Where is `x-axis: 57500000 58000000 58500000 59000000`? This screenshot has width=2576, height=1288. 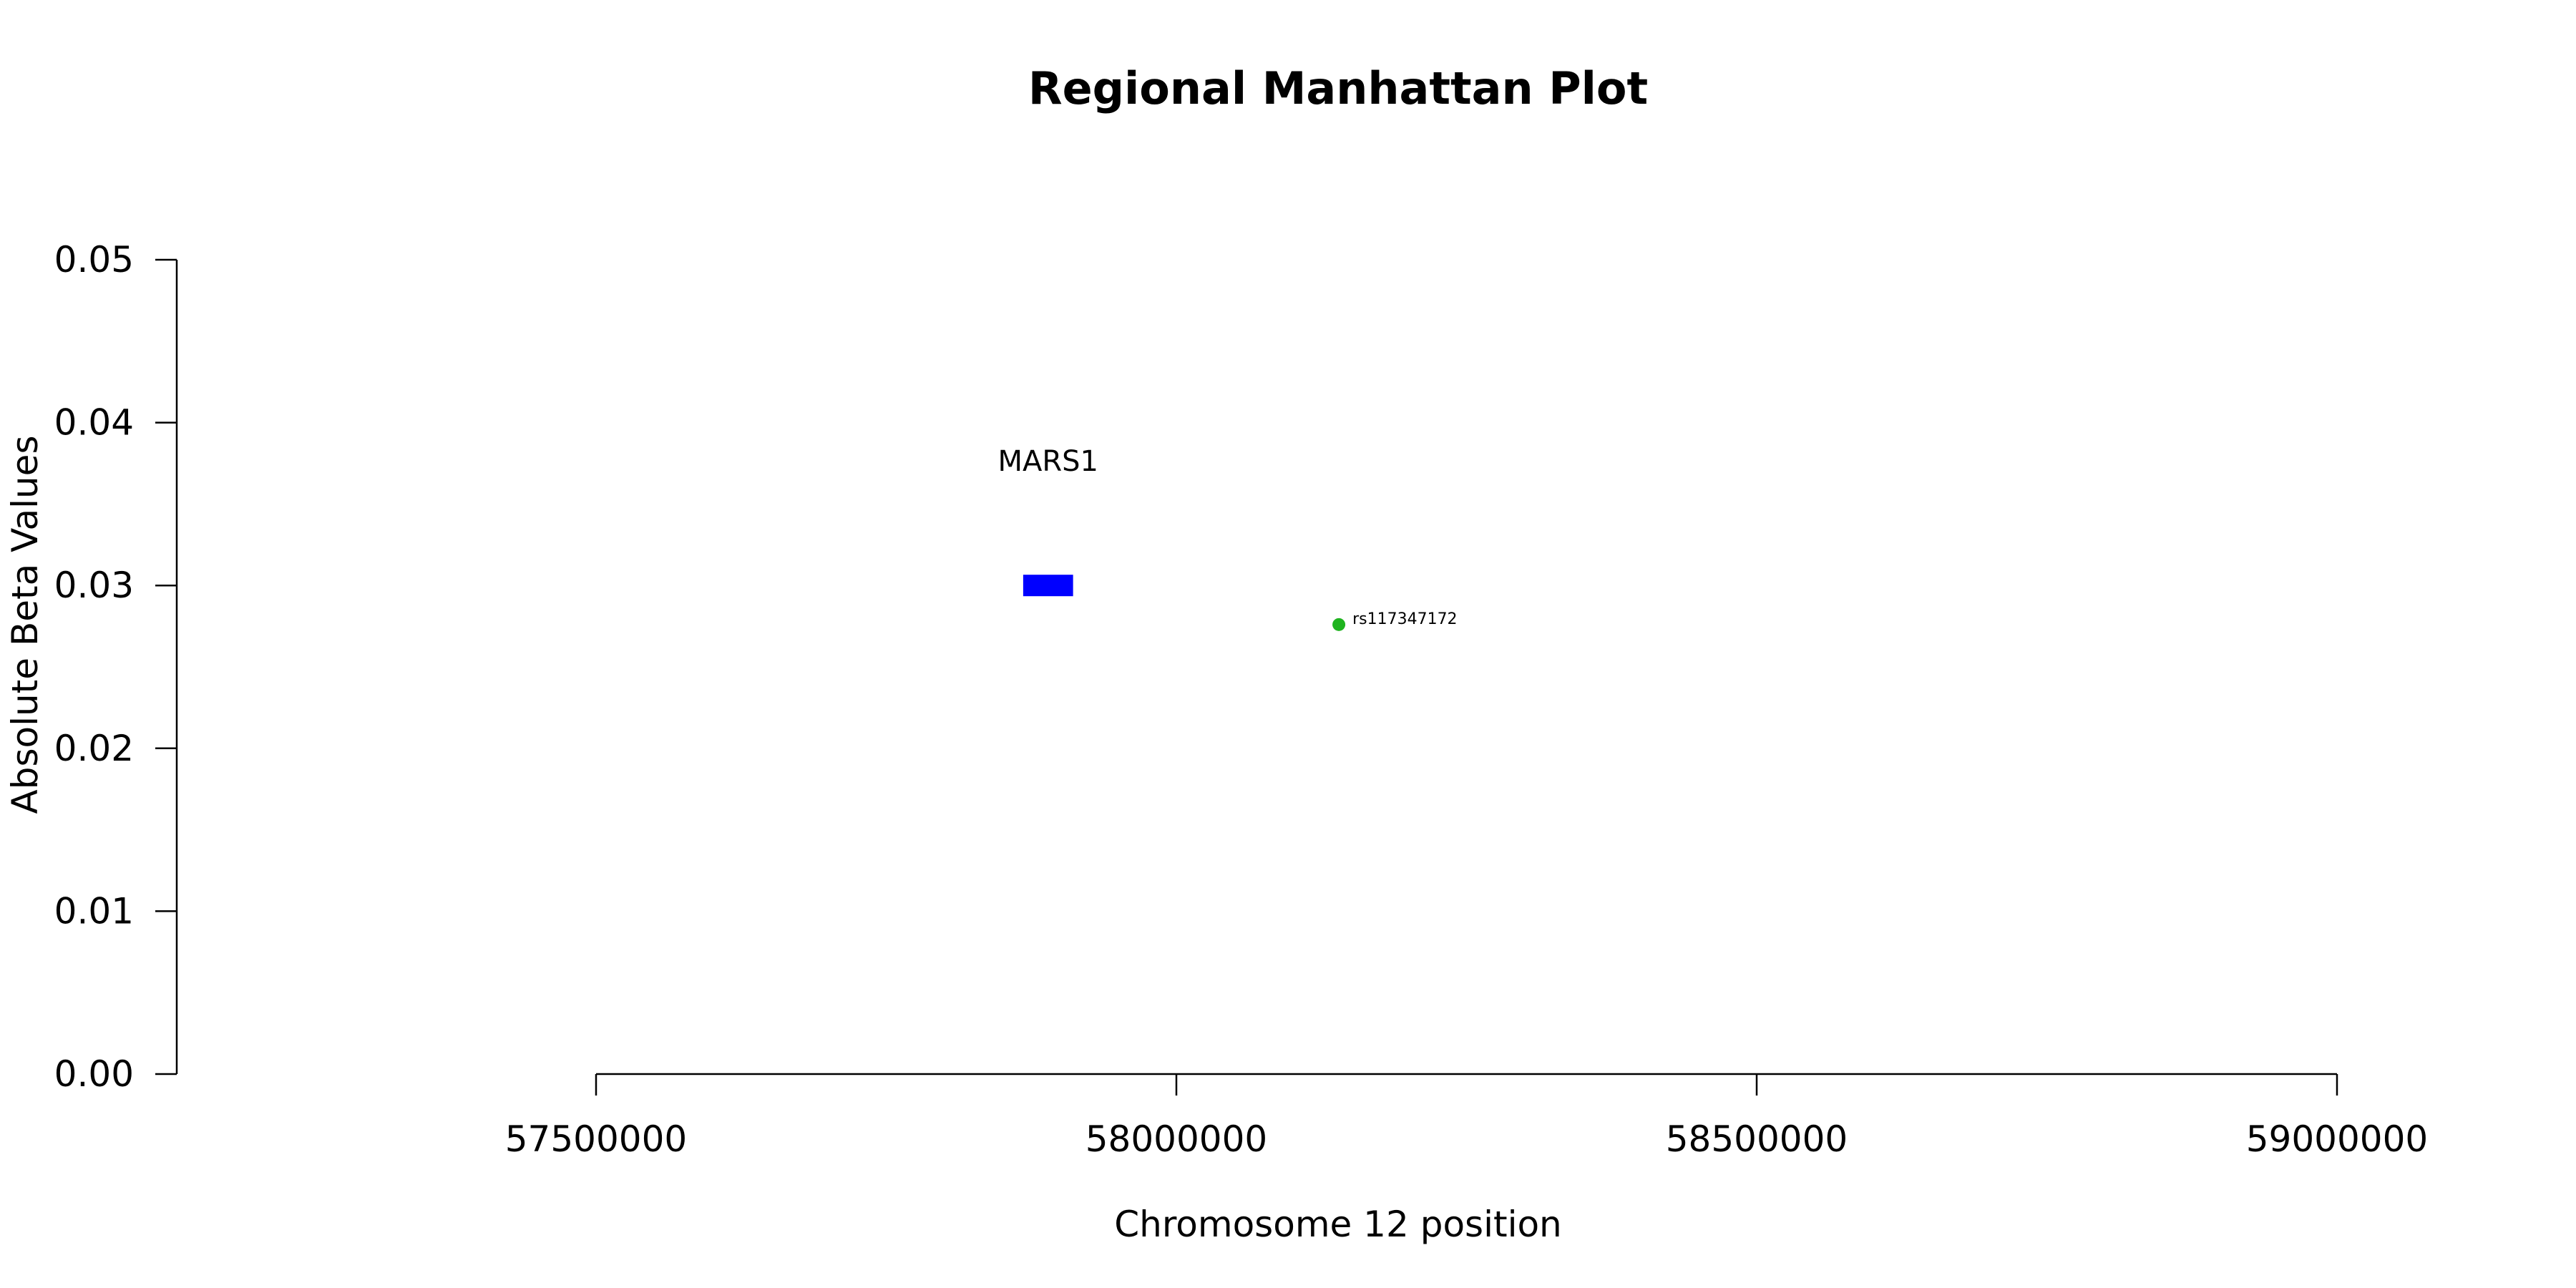 x-axis: 57500000 58000000 58500000 59000000 is located at coordinates (1467, 1116).